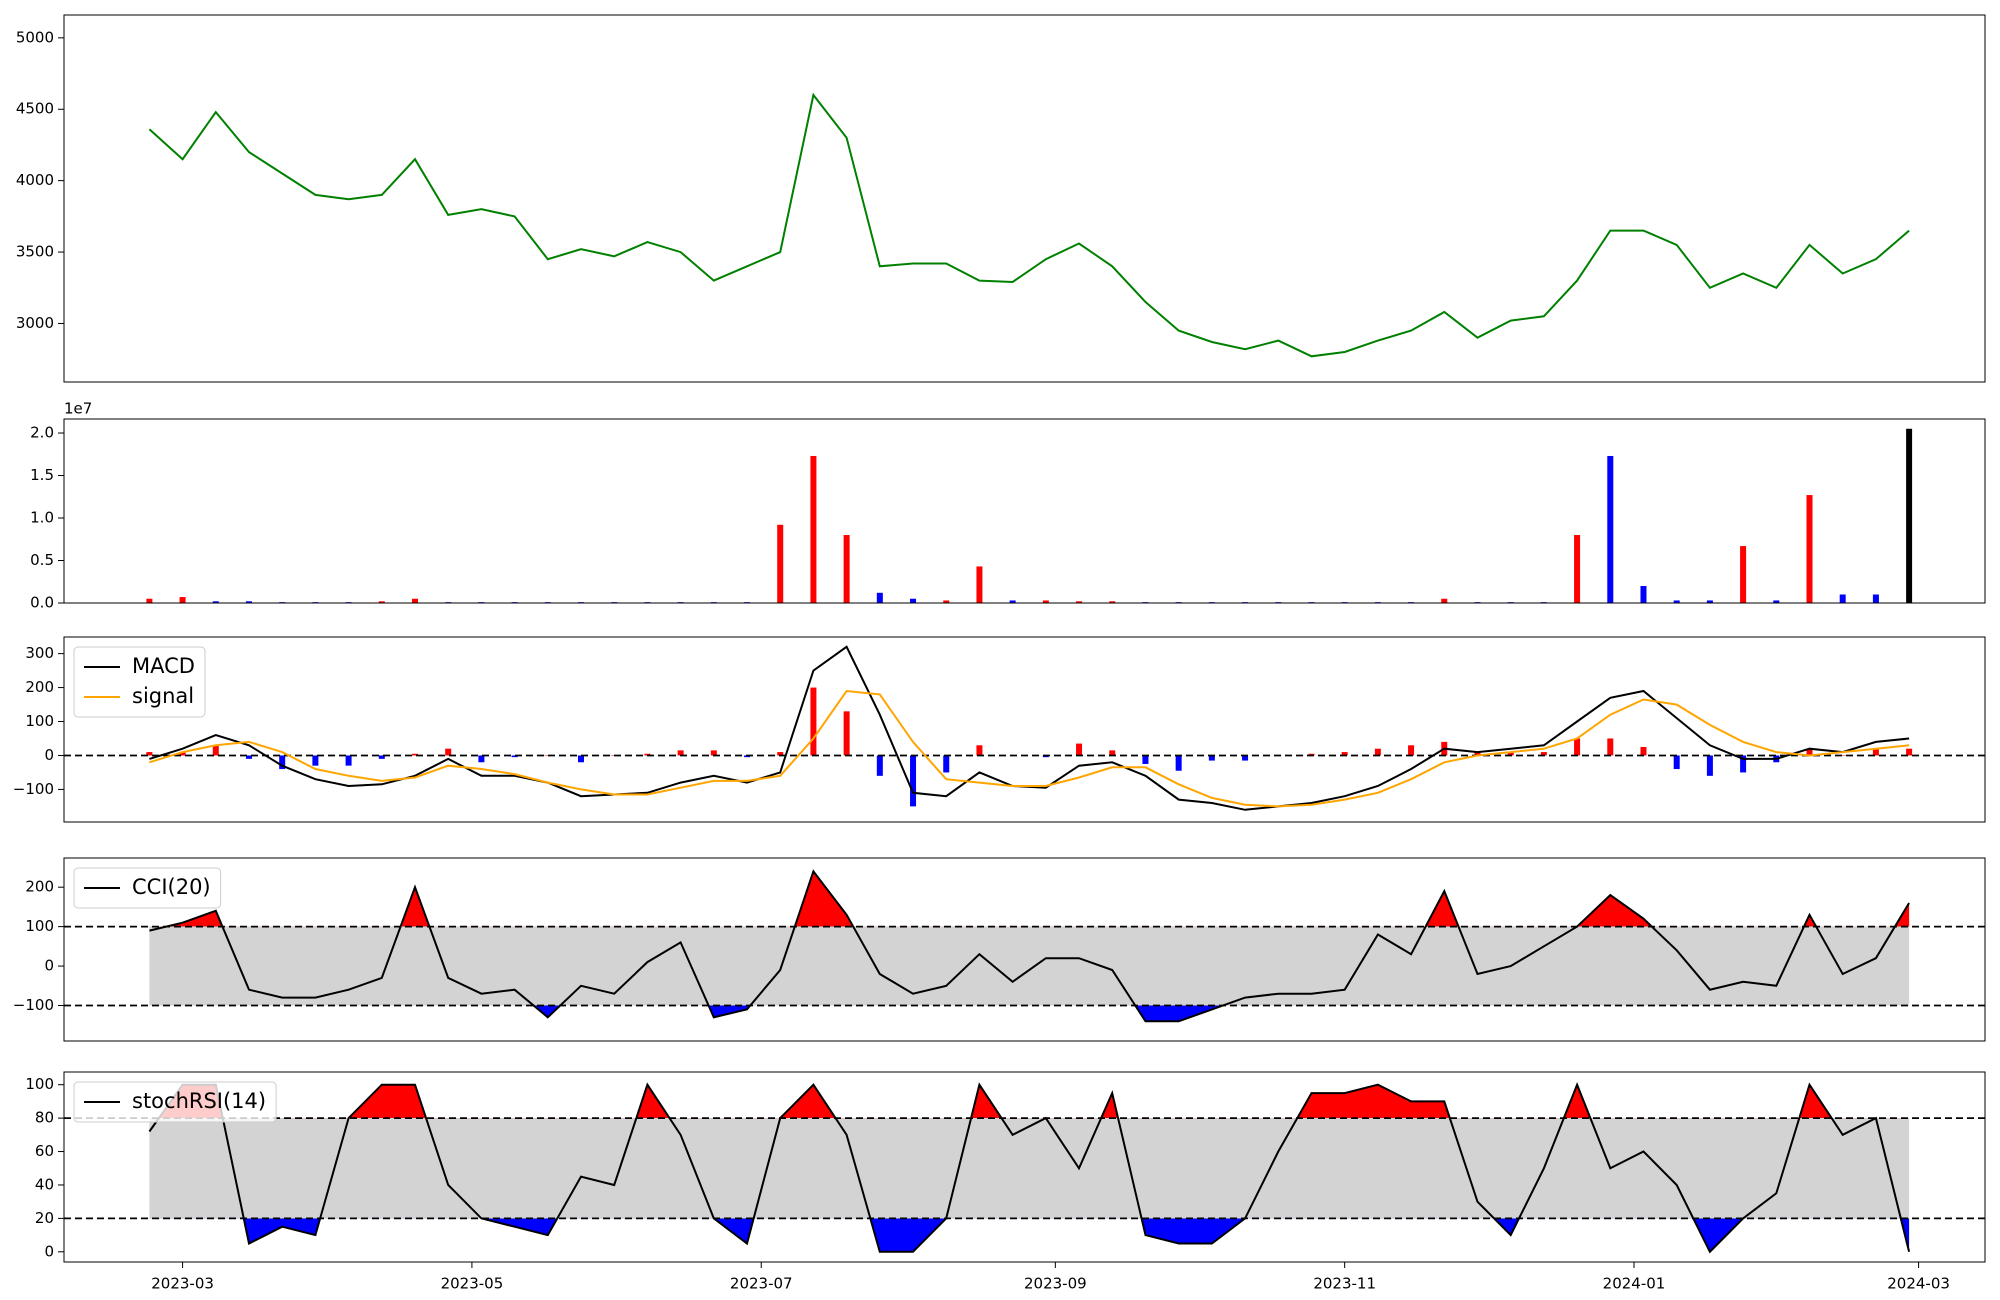 Image resolution: width=2000 pixels, height=1300 pixels. I want to click on below-fill, so click(1029, 1235).